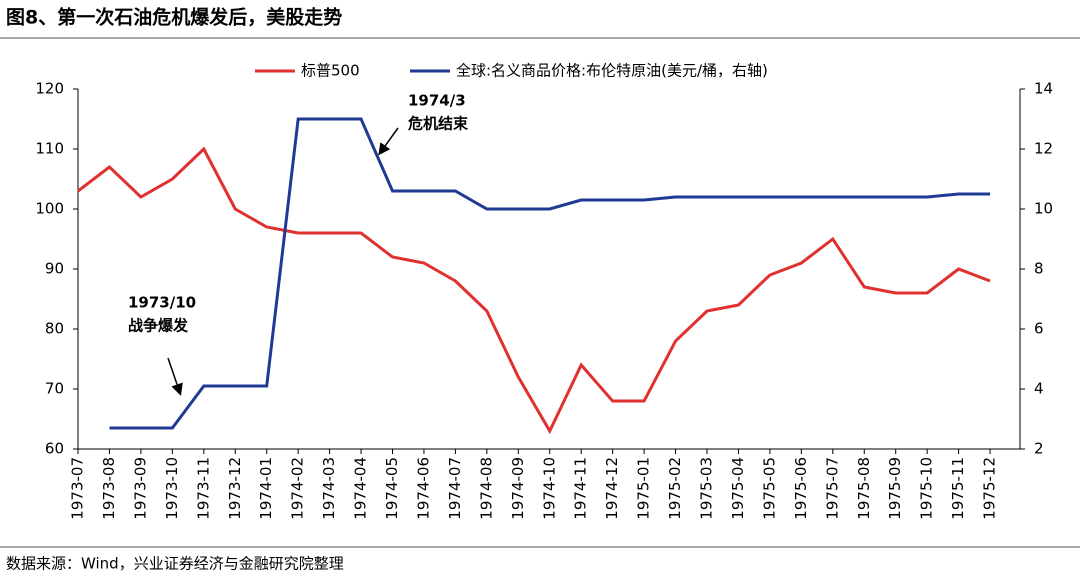  Describe the element at coordinates (158, 326) in the screenshot. I see `annotation: 战争爆发` at that location.